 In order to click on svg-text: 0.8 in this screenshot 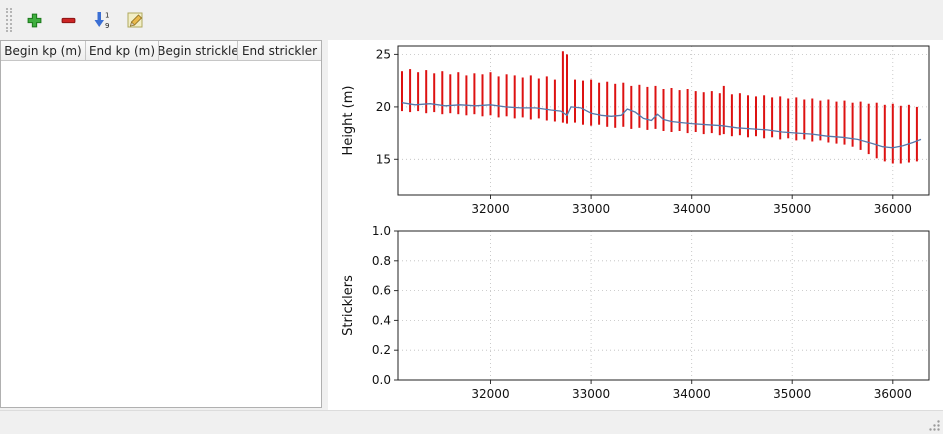, I will do `click(381, 261)`.